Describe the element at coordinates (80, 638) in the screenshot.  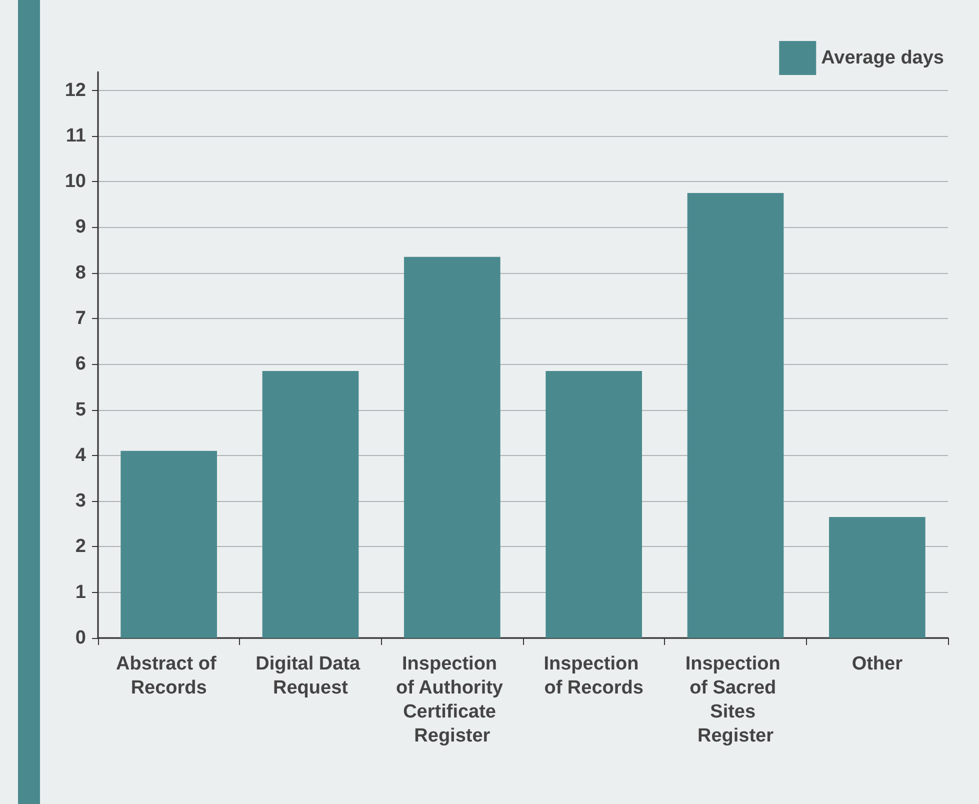
I see `y-tick-label: 0` at that location.